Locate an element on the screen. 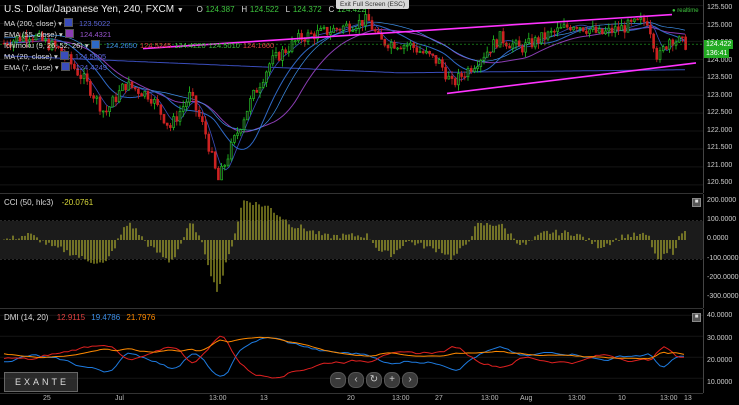 The height and width of the screenshot is (405, 739). reset-chart-button: ↻ is located at coordinates (374, 380).